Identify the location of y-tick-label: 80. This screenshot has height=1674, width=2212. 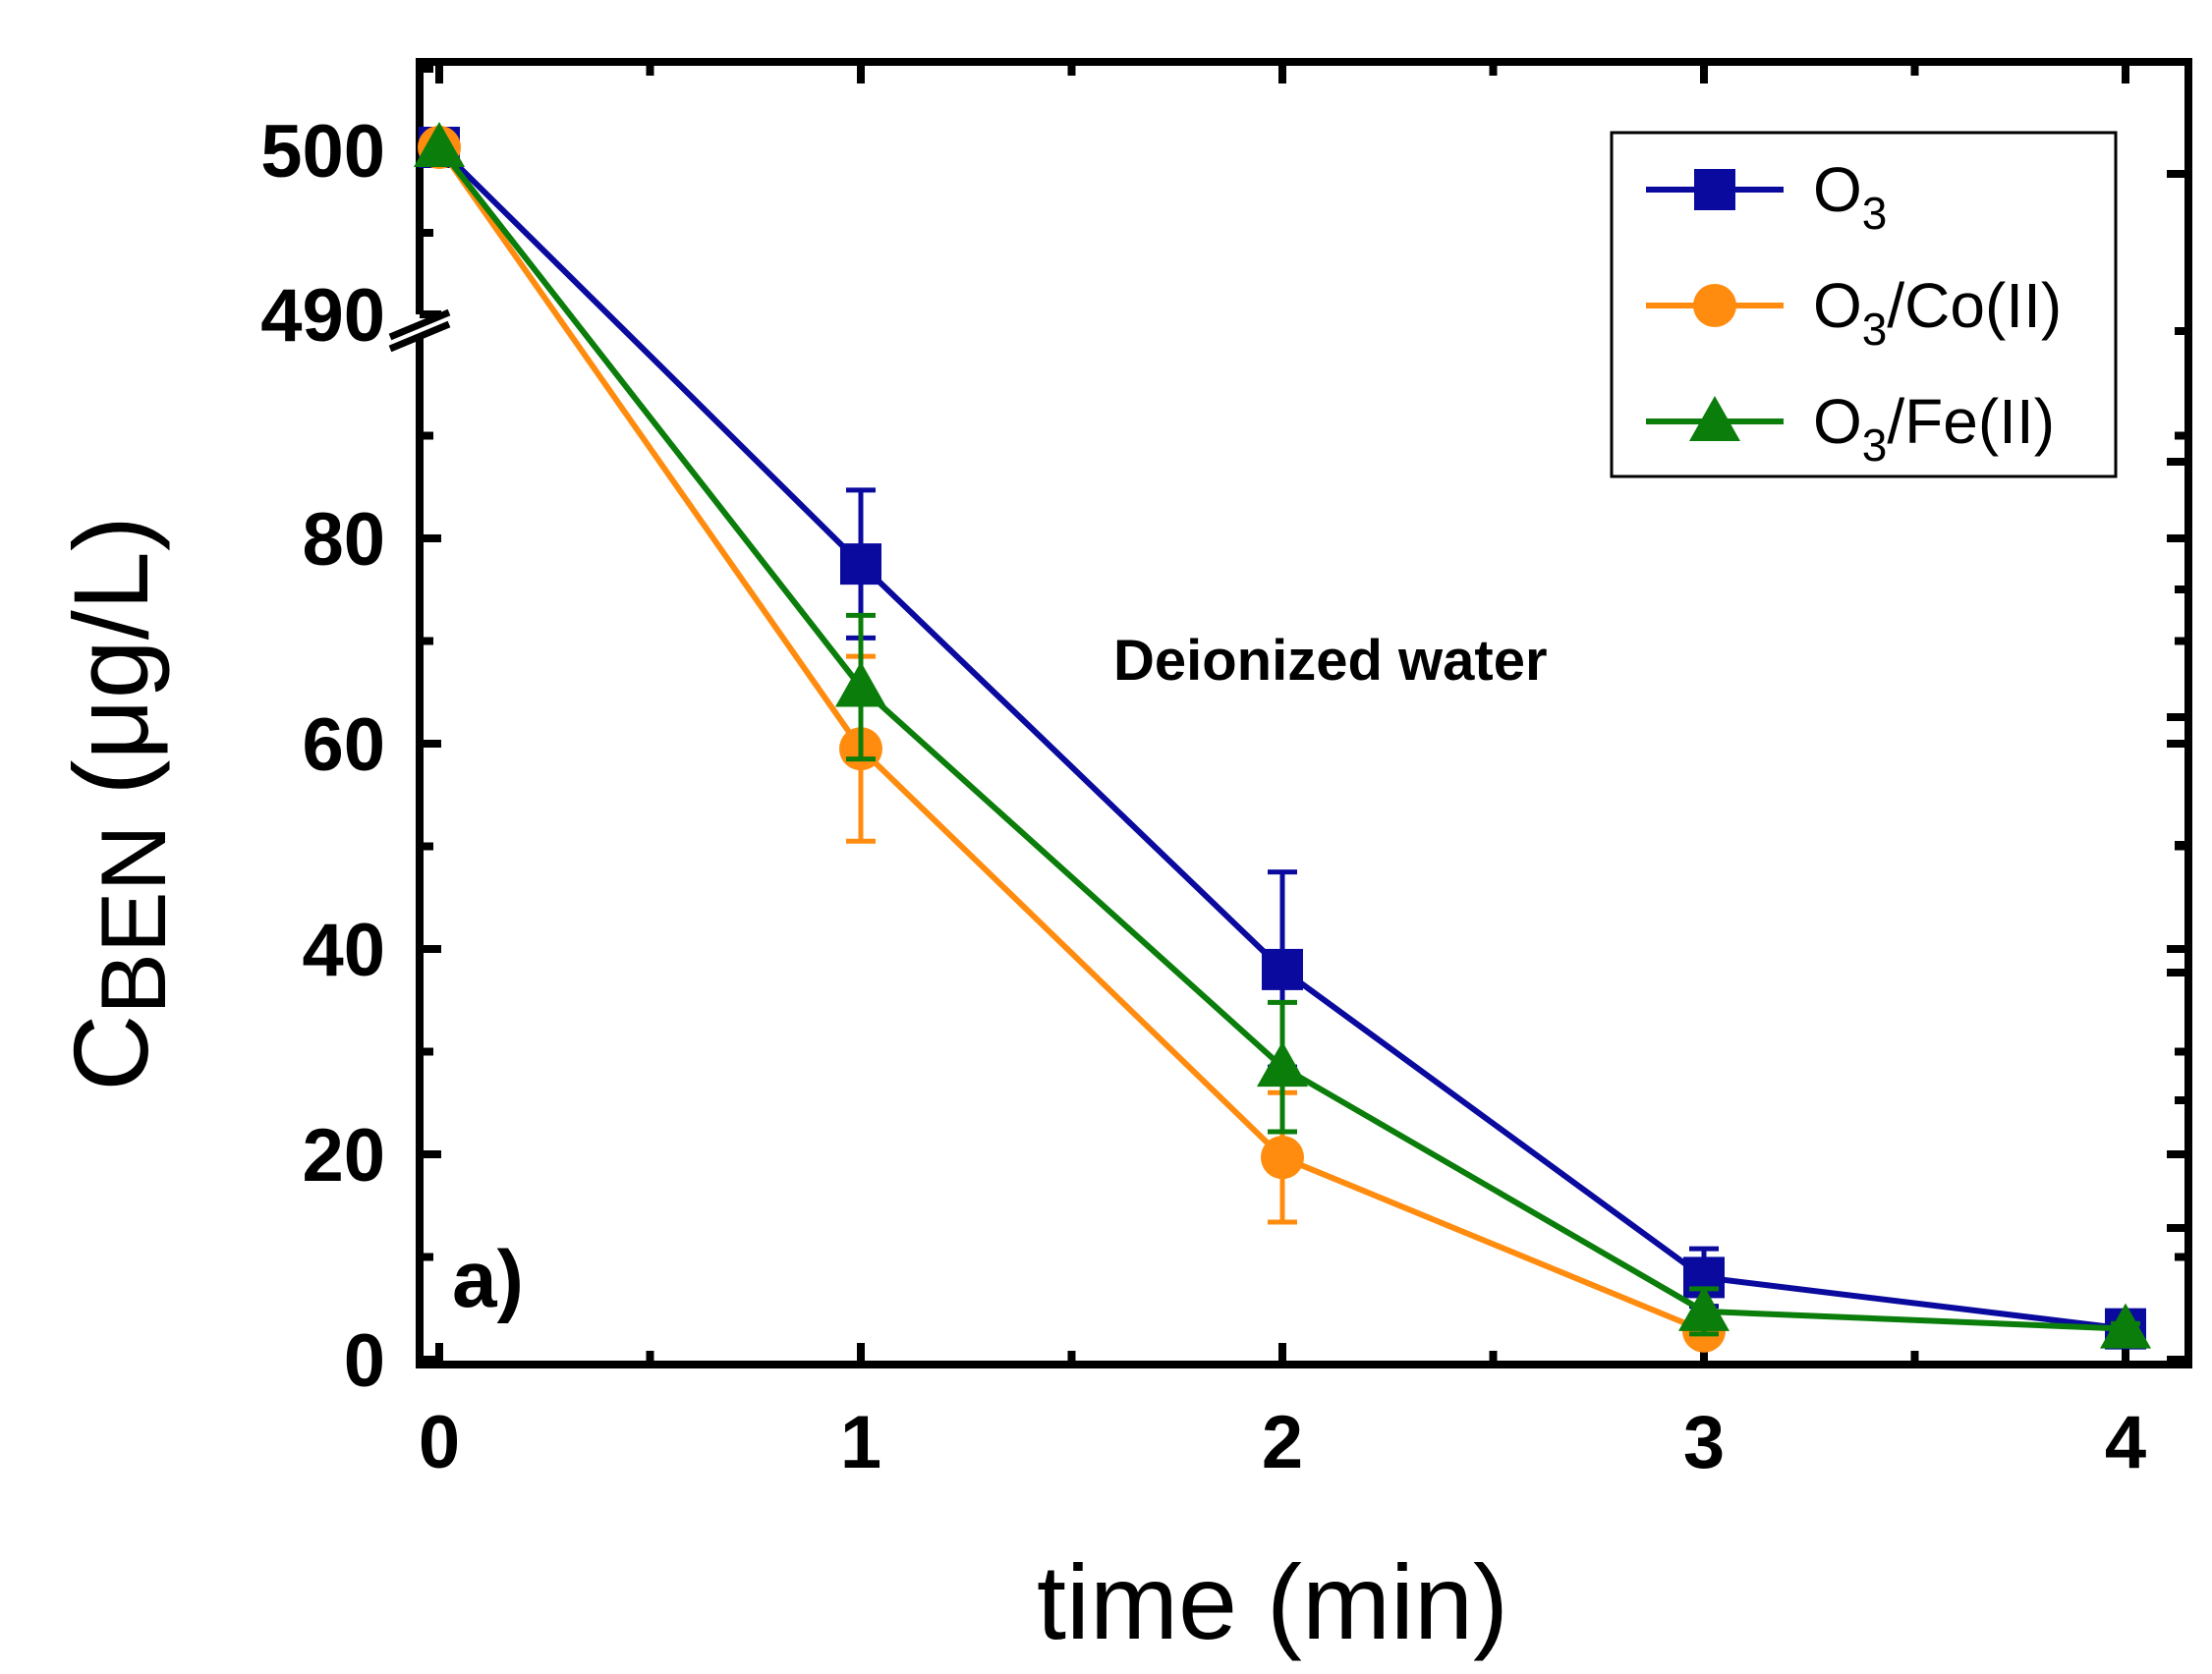
(343, 540).